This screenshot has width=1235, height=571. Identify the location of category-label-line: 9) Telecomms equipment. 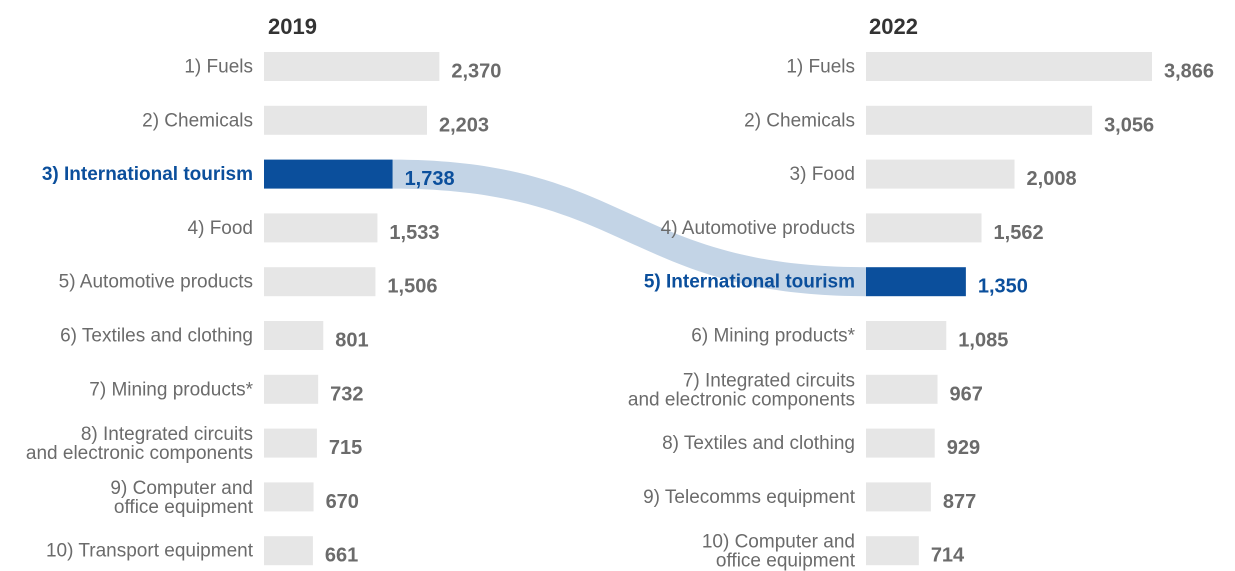
(749, 497).